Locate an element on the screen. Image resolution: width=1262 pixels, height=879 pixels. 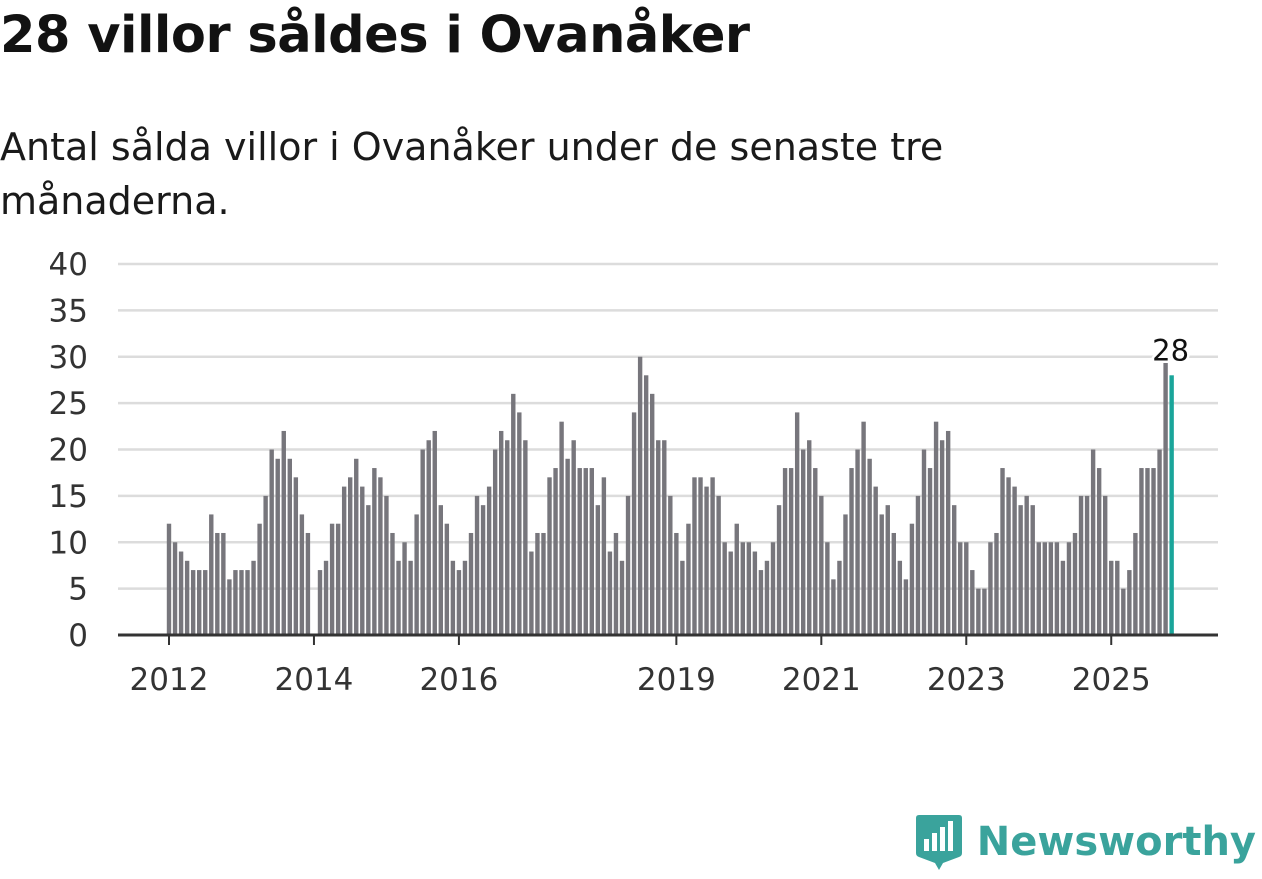
y-tick-label: 25 is located at coordinates (68, 404).